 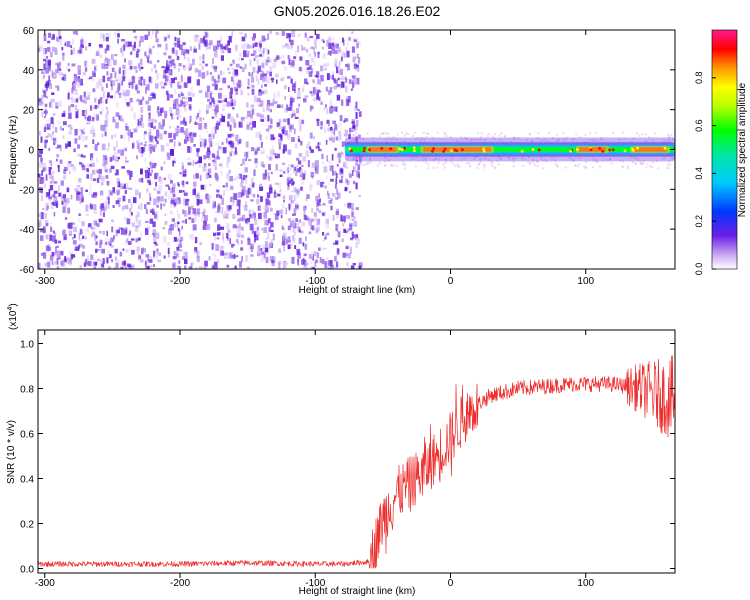 What do you see at coordinates (13, 150) in the screenshot?
I see `spectrogram-y-label: Frequency (Hz)` at bounding box center [13, 150].